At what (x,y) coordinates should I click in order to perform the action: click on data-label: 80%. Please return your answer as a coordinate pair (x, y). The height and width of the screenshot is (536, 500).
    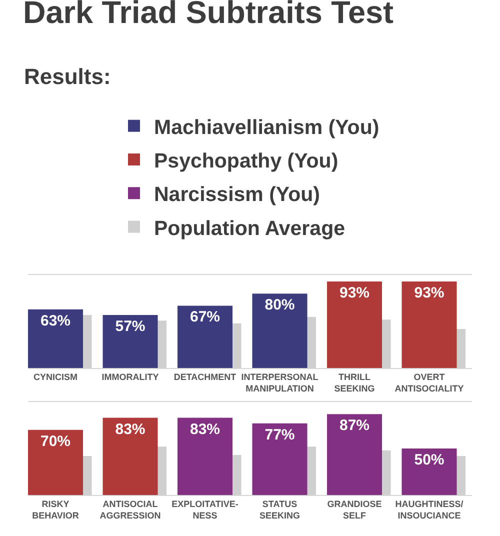
    Looking at the image, I should click on (279, 305).